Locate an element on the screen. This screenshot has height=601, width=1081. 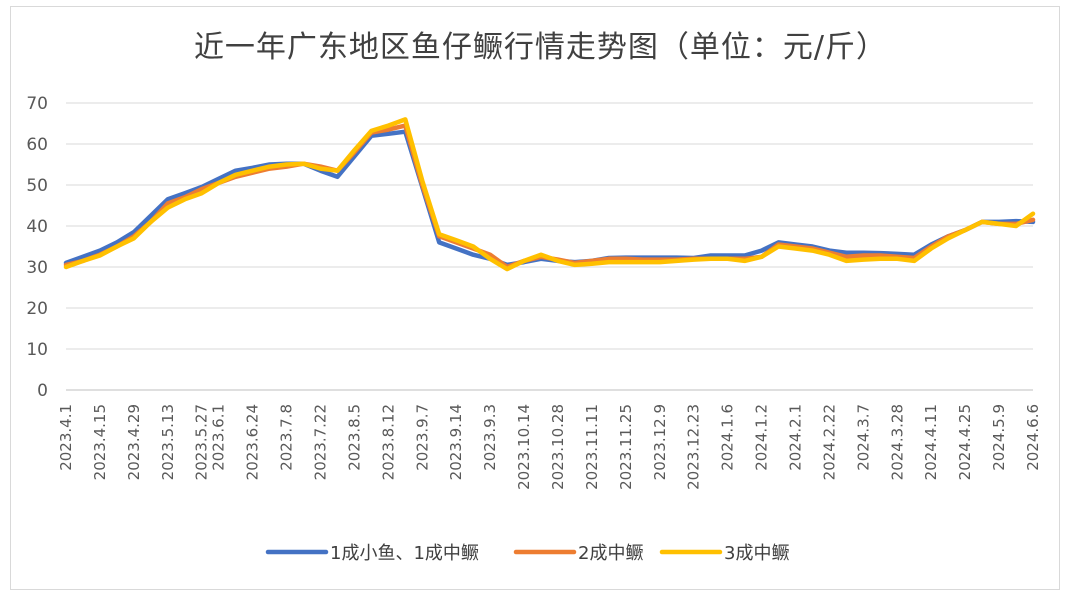
y-tick-label: 10 is located at coordinates (37, 350).